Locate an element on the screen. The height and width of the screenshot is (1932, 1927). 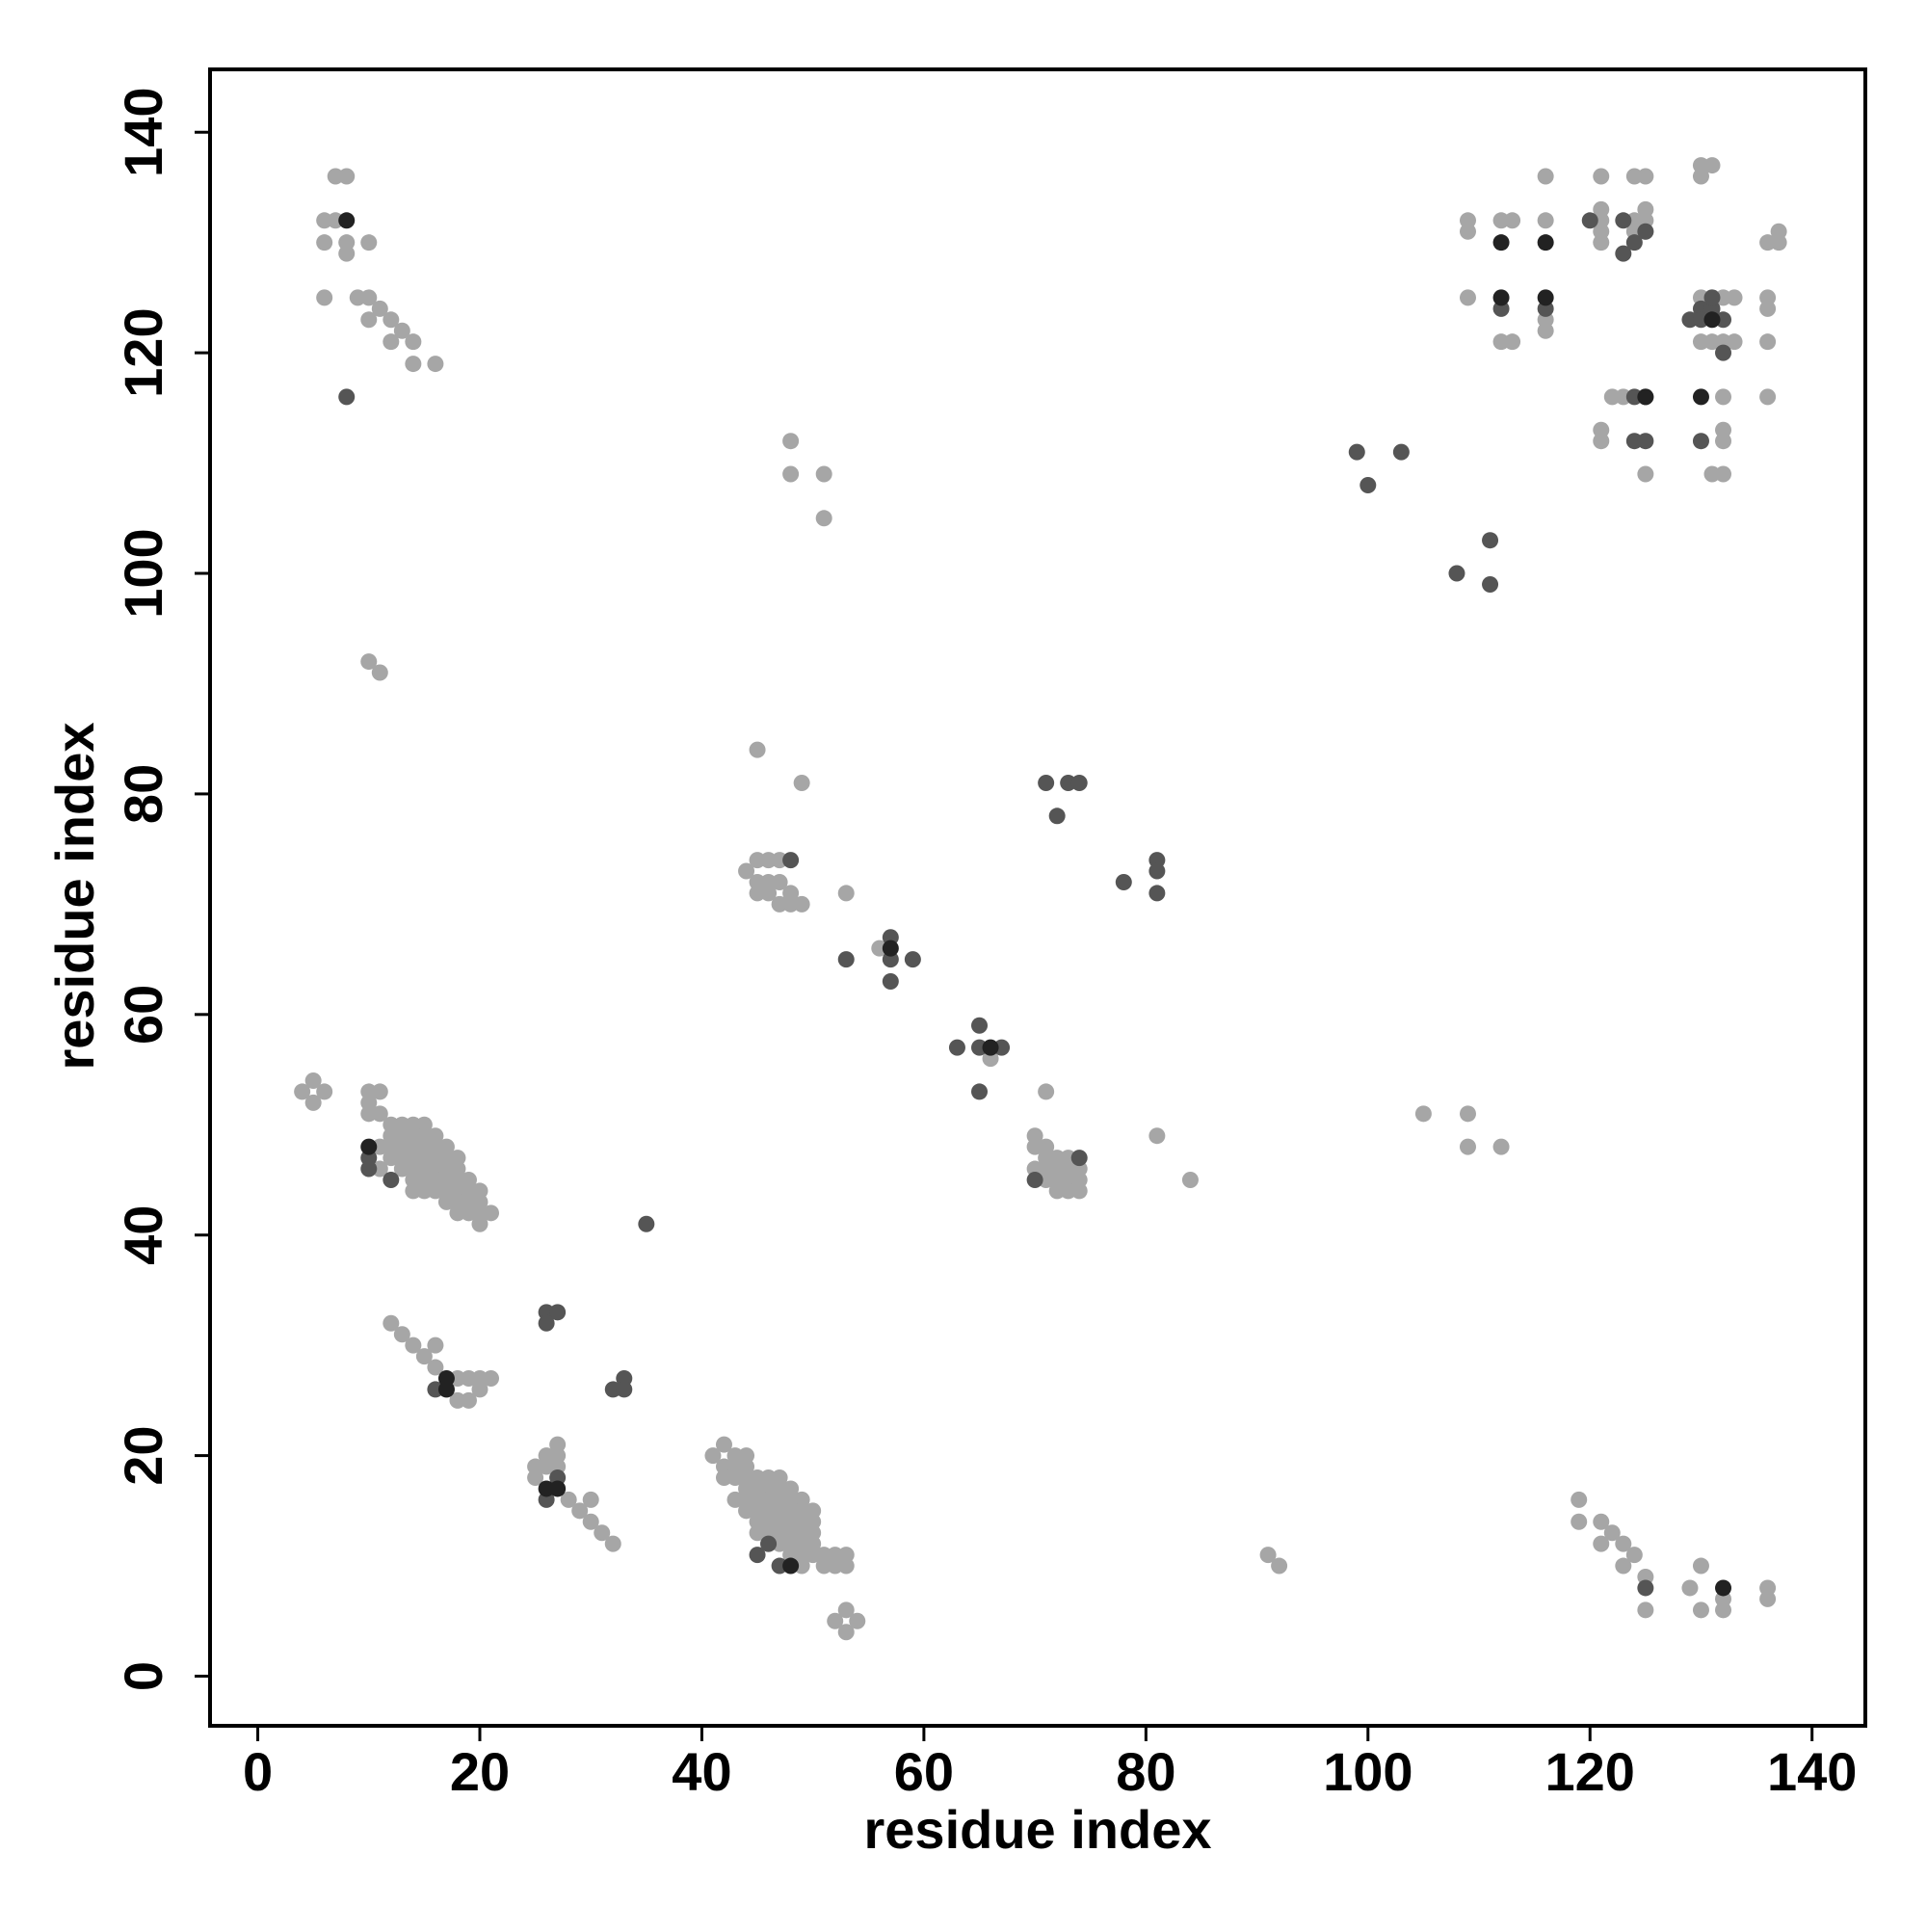
x-tick-label: 100 is located at coordinates (1367, 1771).